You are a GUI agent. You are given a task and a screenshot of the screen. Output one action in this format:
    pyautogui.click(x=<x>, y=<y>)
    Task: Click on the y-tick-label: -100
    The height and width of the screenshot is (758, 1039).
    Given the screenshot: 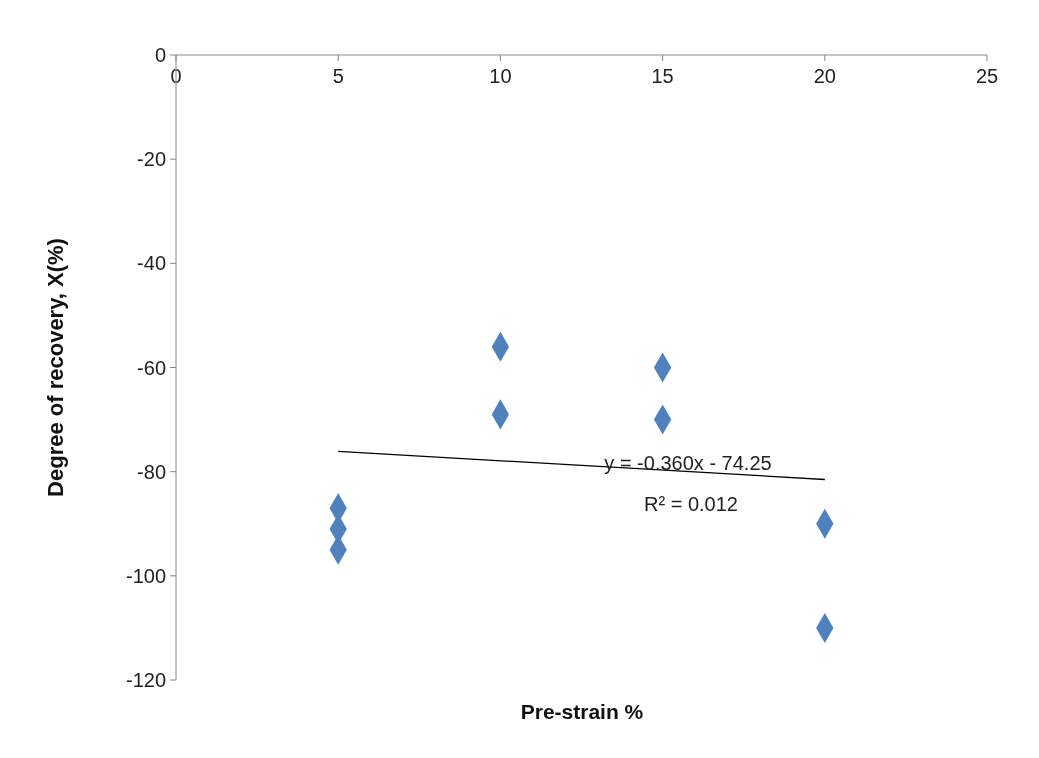 What is the action you would take?
    pyautogui.click(x=145, y=575)
    